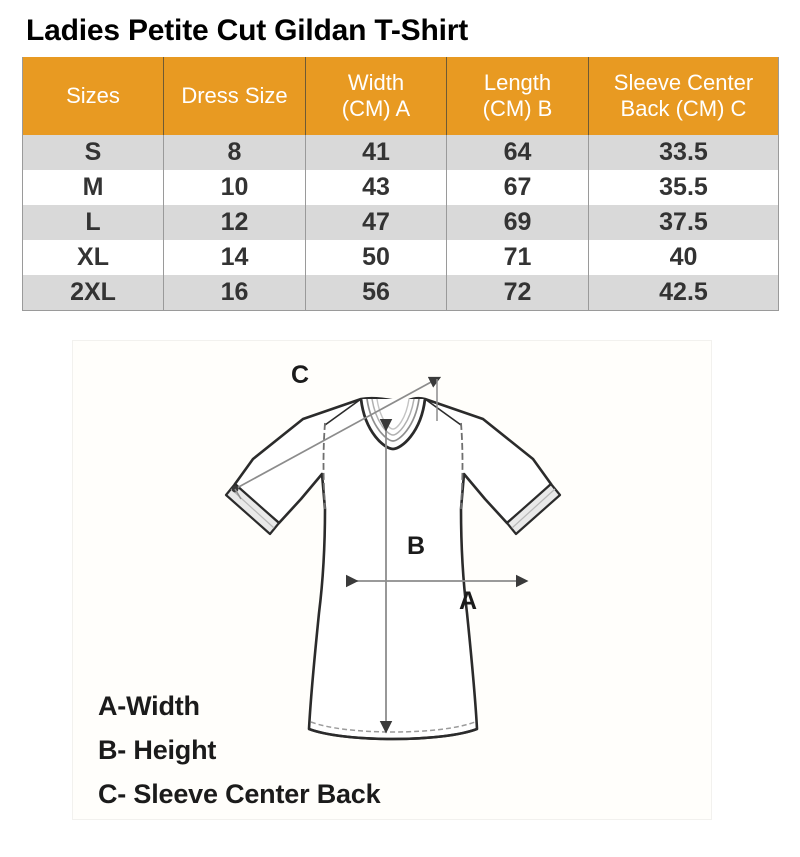  I want to click on column-header-width: Width (CM) A, so click(376, 96).